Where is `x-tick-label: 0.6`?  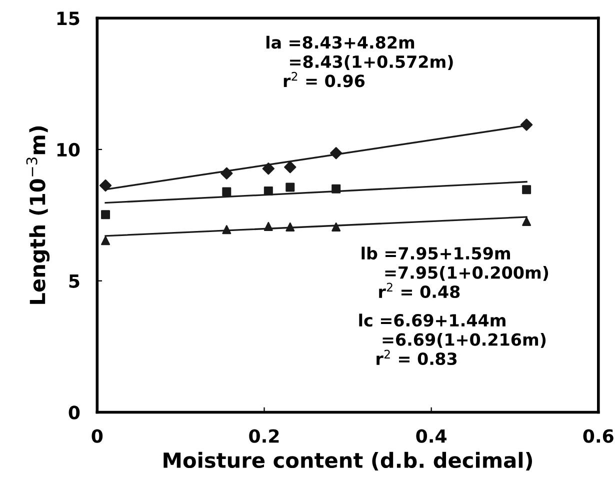 x-tick-label: 0.6 is located at coordinates (598, 436).